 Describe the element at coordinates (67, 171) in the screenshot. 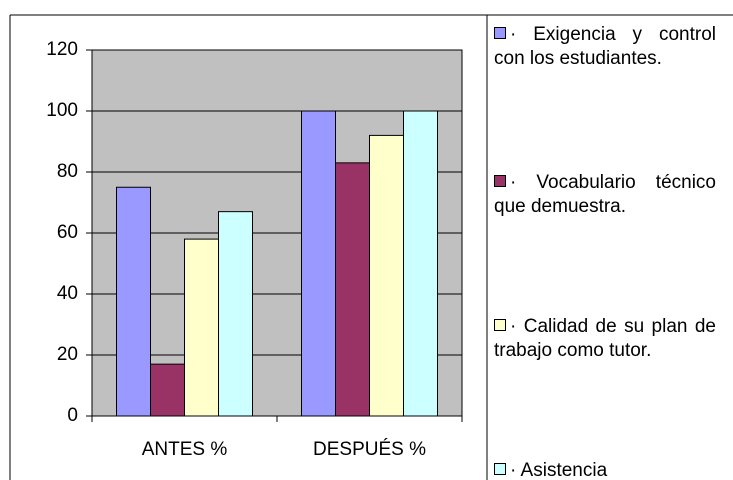

I see `y-tick-label: 80` at that location.